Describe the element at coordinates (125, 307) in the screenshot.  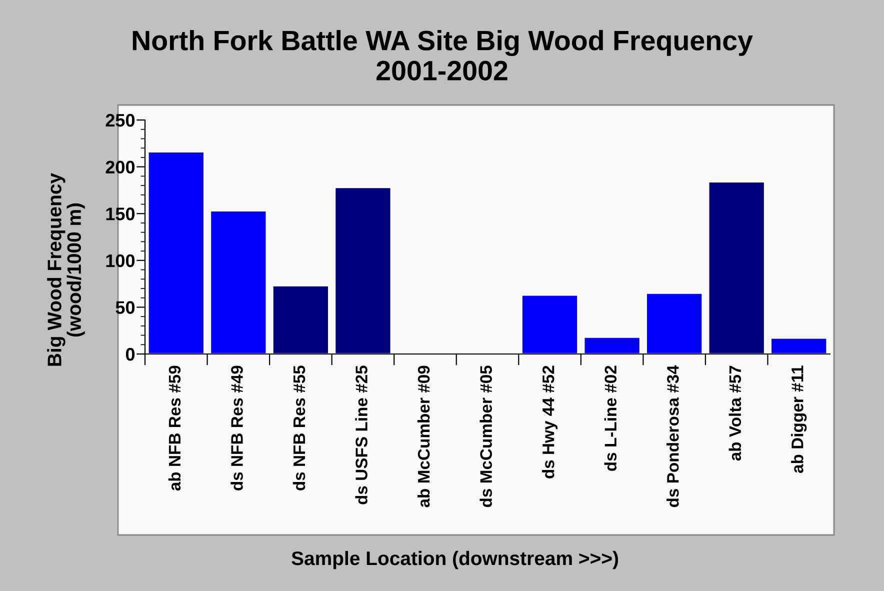
I see `y-tick-label: 50` at that location.